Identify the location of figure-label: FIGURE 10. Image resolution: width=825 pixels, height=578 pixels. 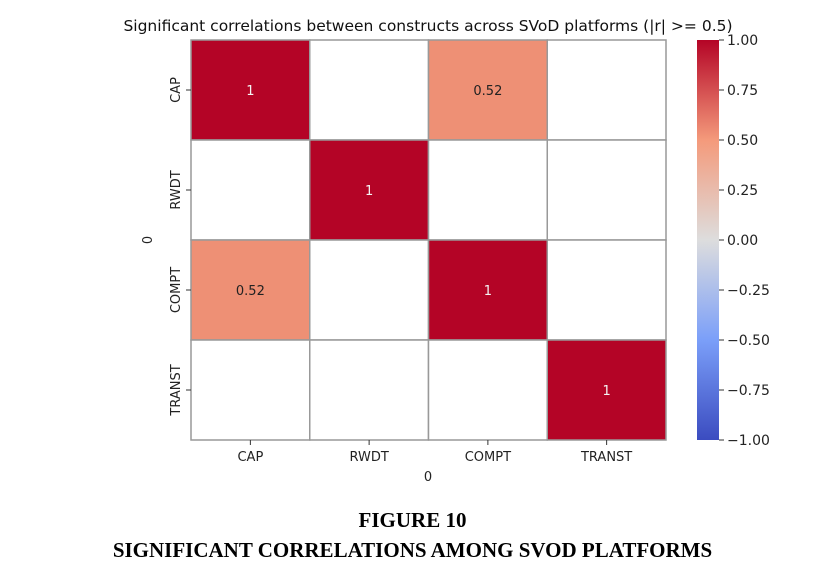
(412, 520).